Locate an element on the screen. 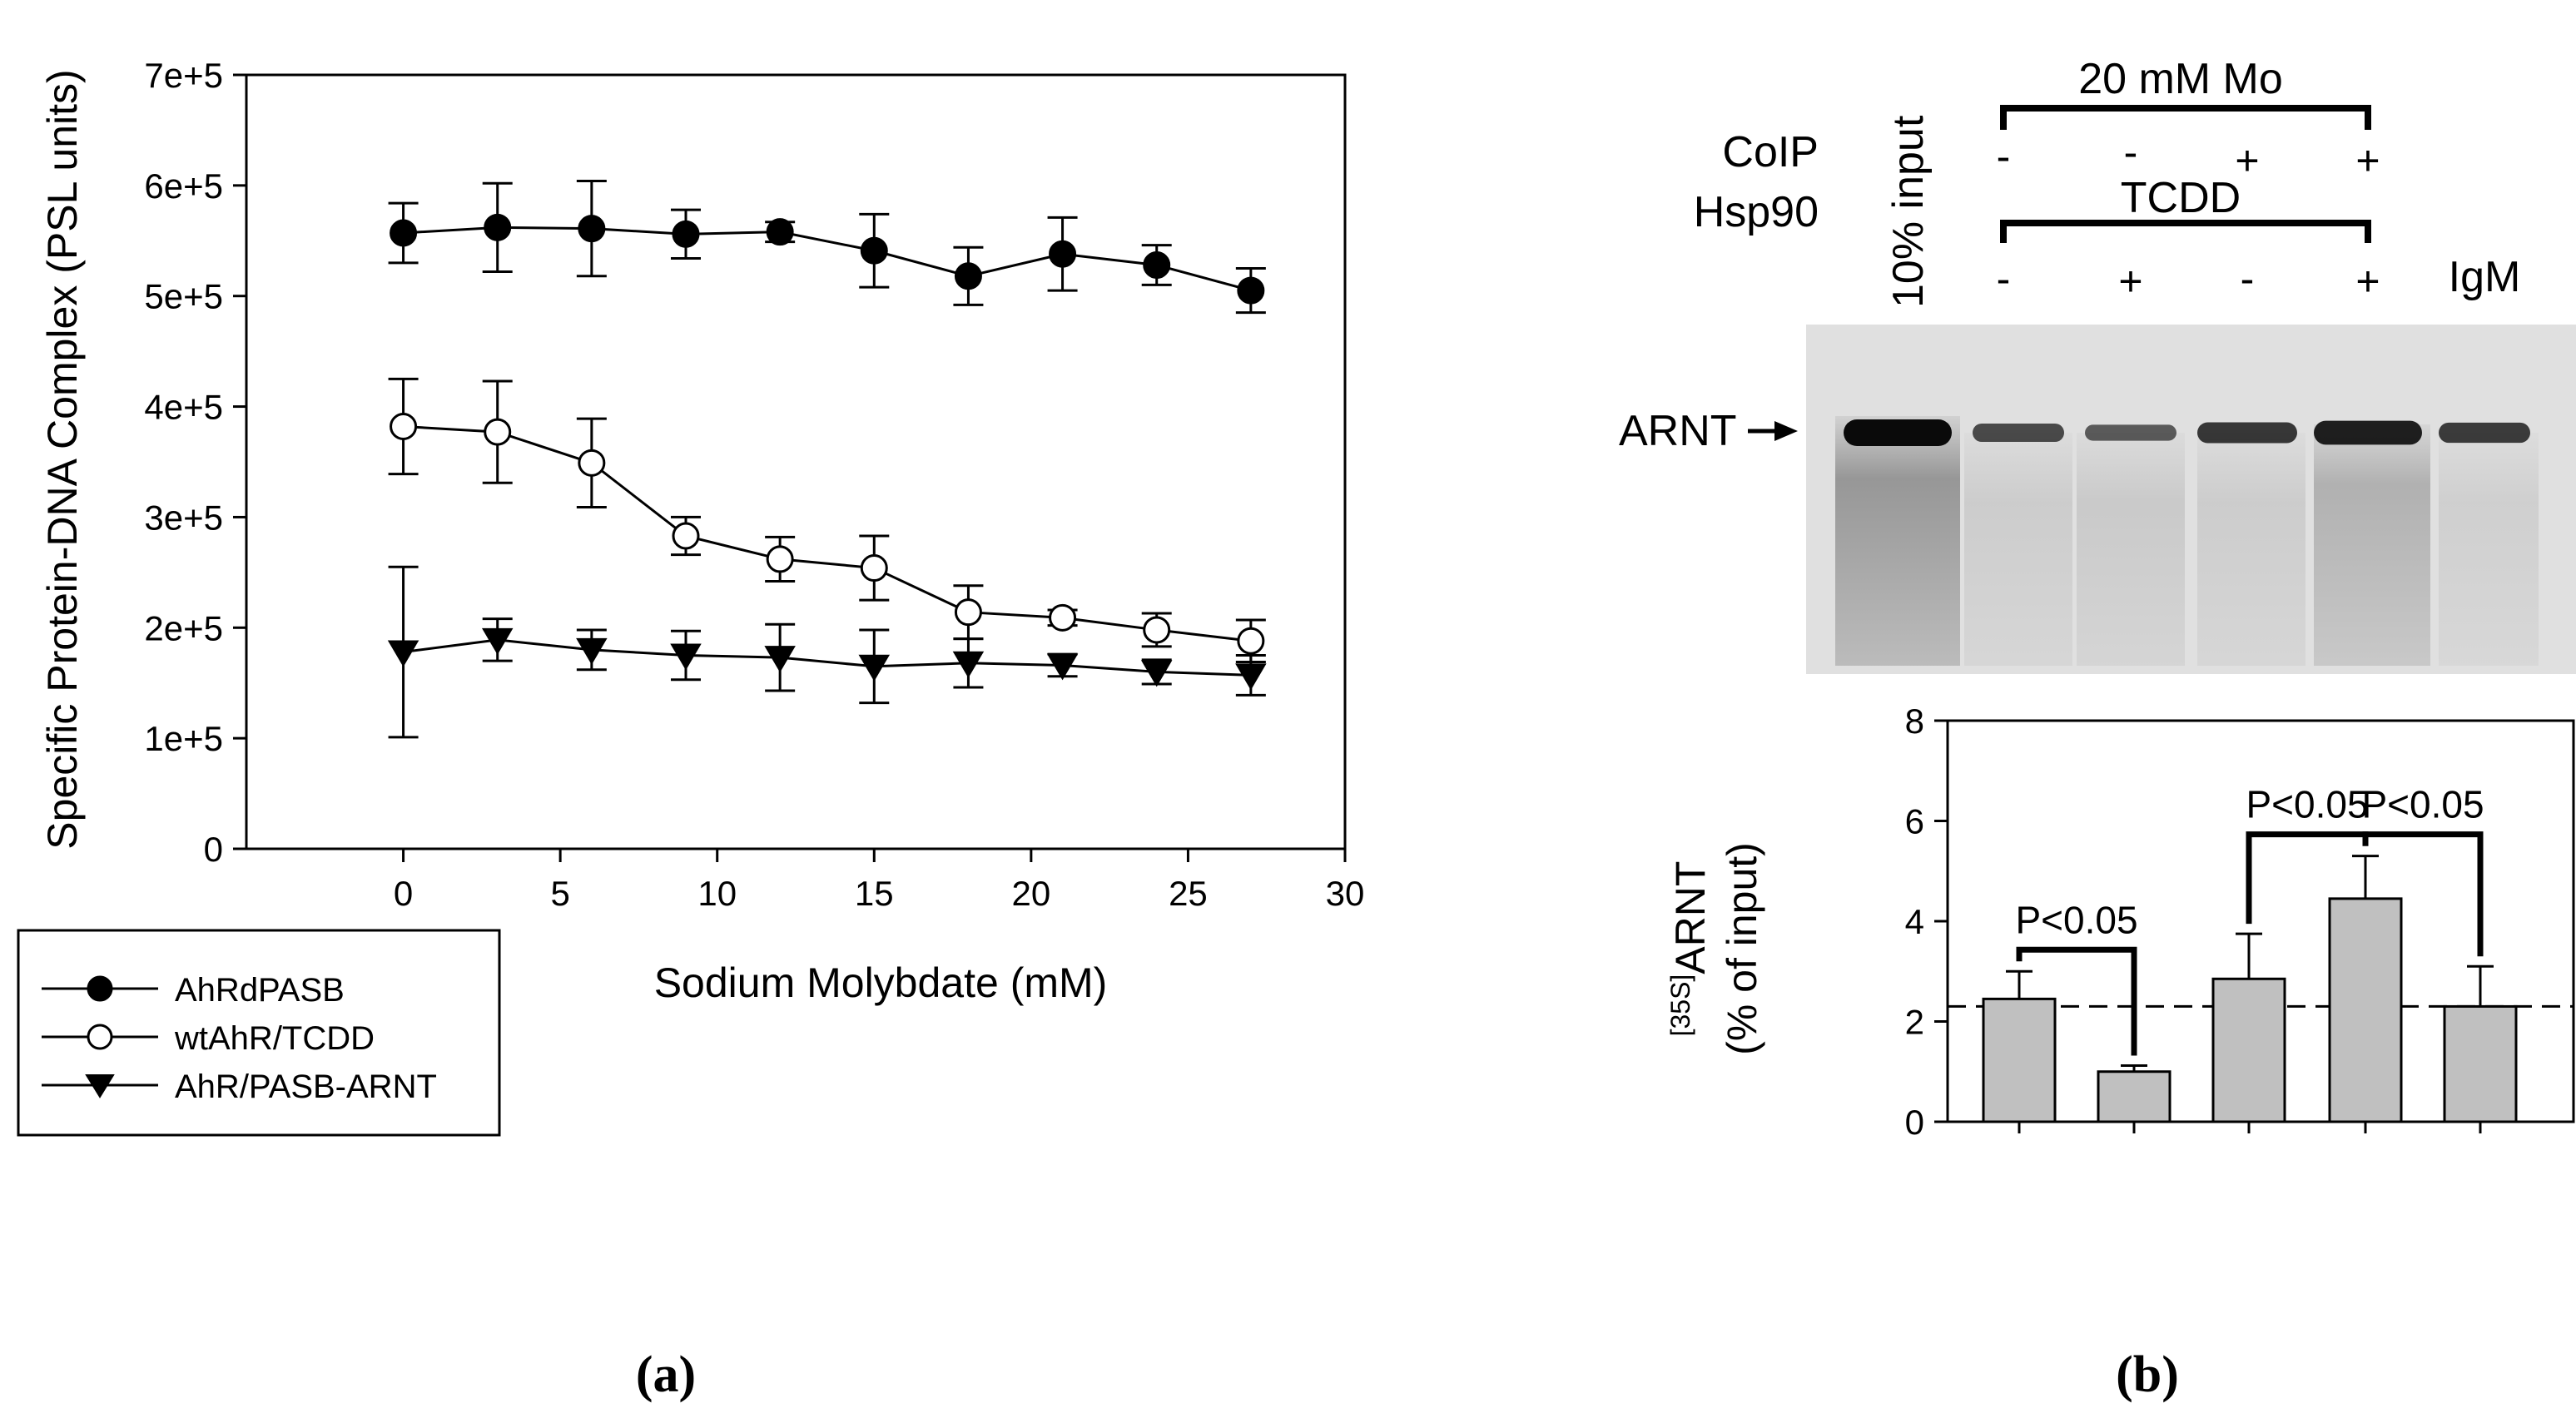 This screenshot has width=2576, height=1423. y-tick-label: 2e+5 is located at coordinates (183, 627).